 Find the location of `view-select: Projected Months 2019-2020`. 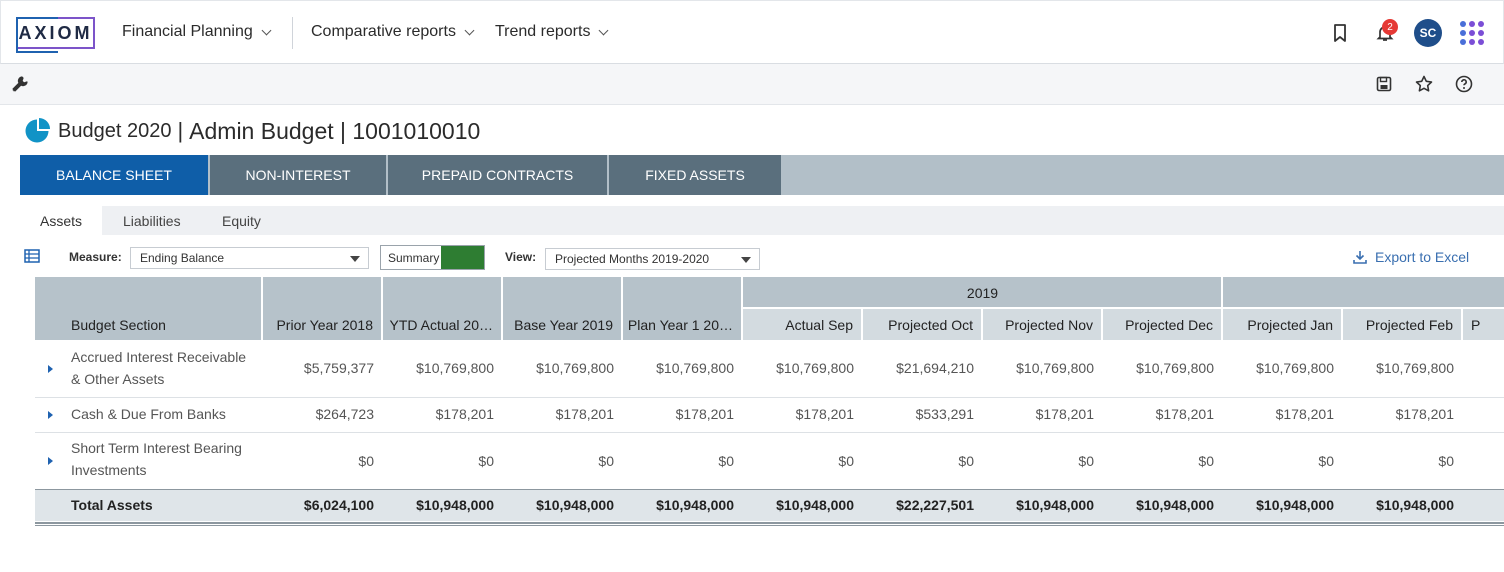

view-select: Projected Months 2019-2020 is located at coordinates (652, 259).